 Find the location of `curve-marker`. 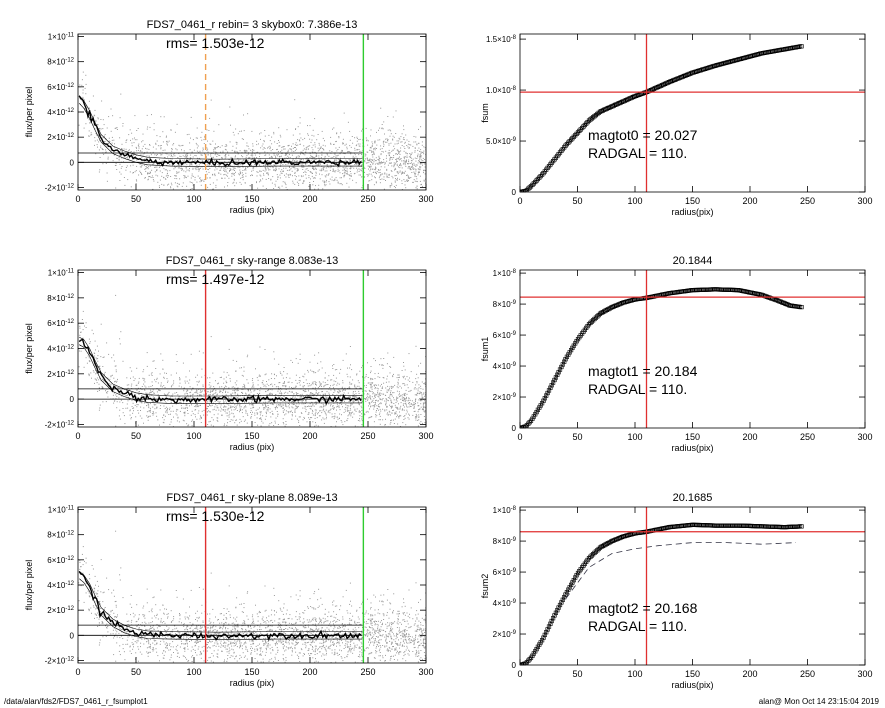

curve-marker is located at coordinates (704, 68).